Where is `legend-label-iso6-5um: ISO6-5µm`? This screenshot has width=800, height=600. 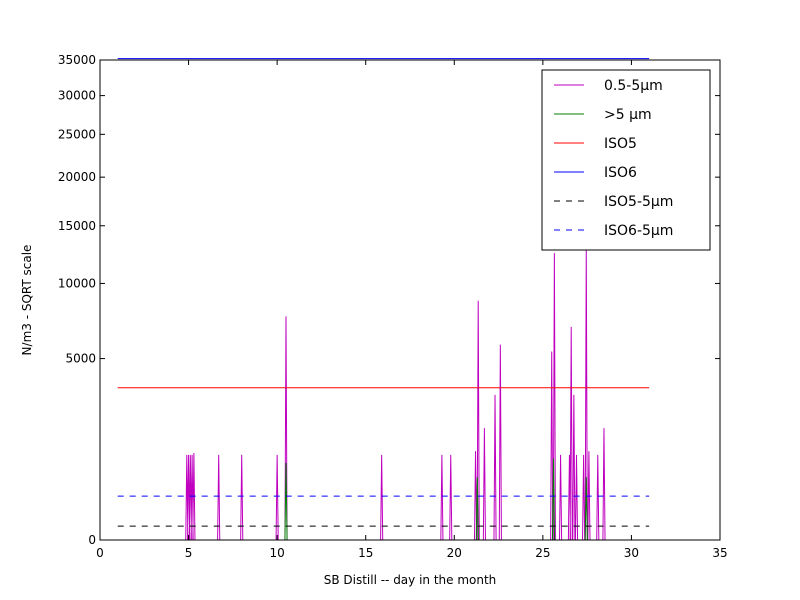 legend-label-iso6-5um: ISO6-5µm is located at coordinates (638, 231).